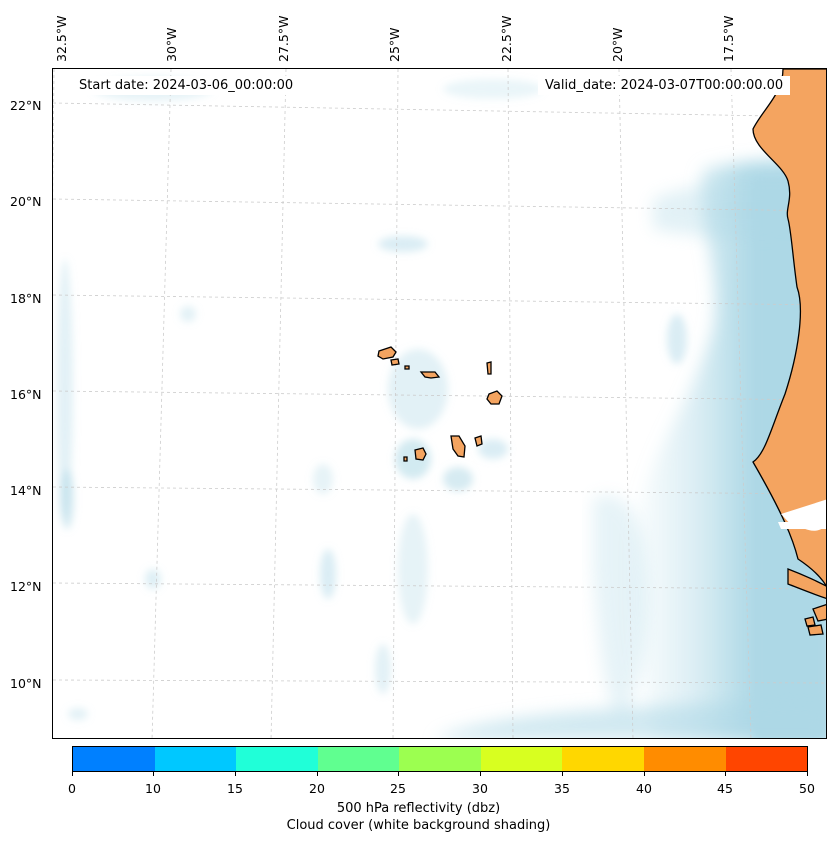  Describe the element at coordinates (725, 788) in the screenshot. I see `colorbar-tick: 45` at that location.